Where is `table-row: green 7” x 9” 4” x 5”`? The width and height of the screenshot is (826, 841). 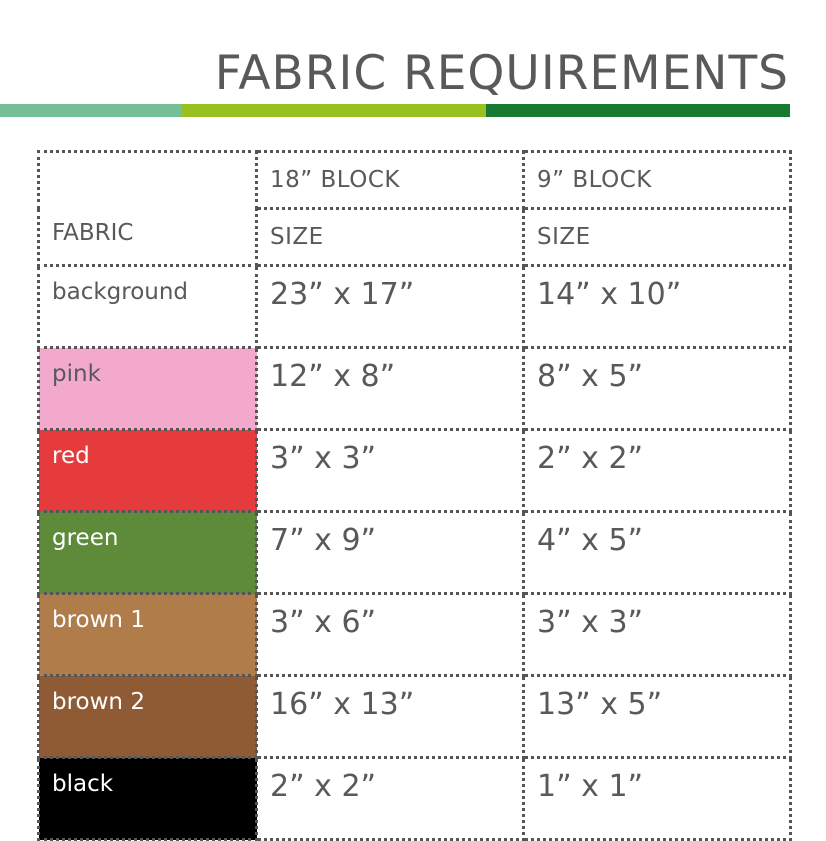 table-row: green 7” x 9” 4” x 5” is located at coordinates (414, 552).